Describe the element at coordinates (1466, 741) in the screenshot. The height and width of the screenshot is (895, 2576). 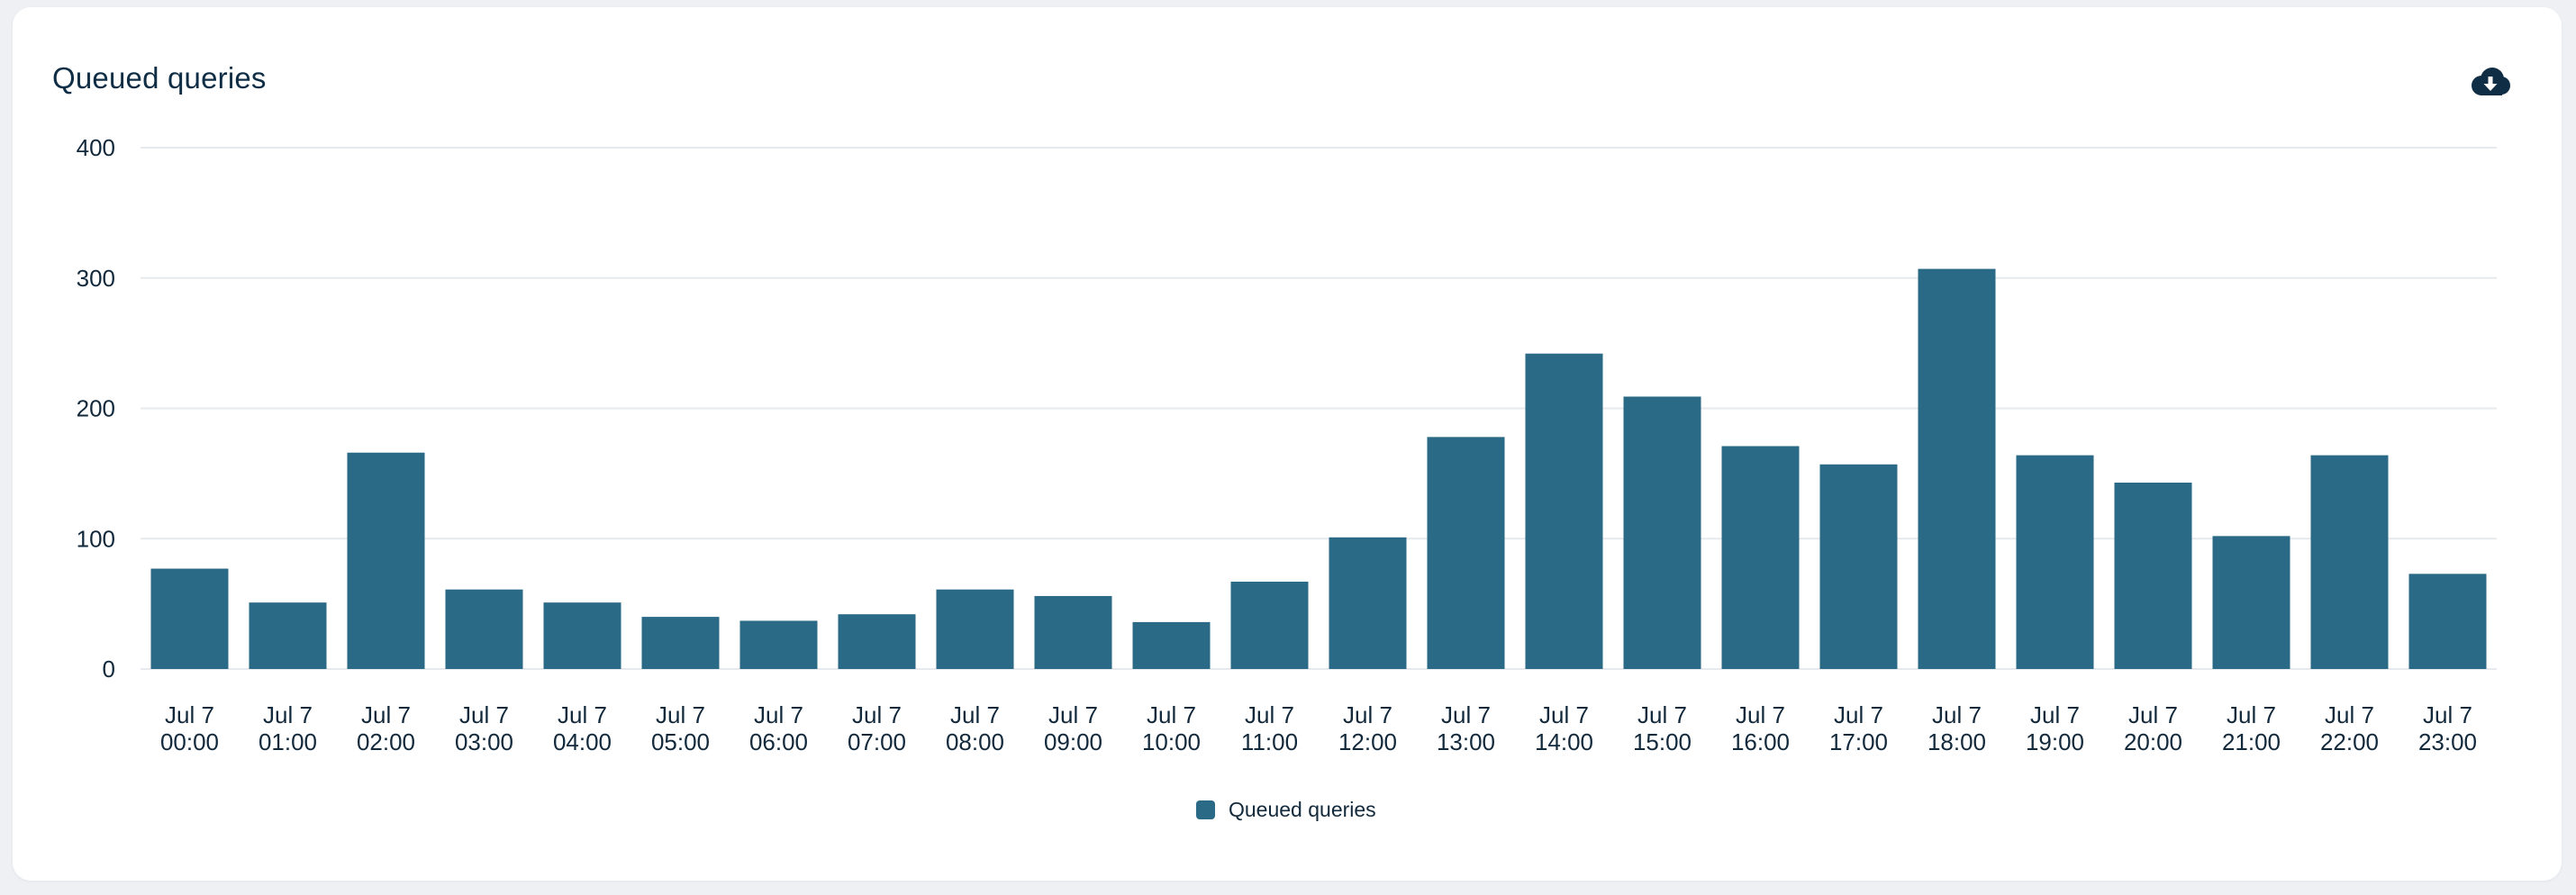
I see `x-tick-label: 13:00` at that location.